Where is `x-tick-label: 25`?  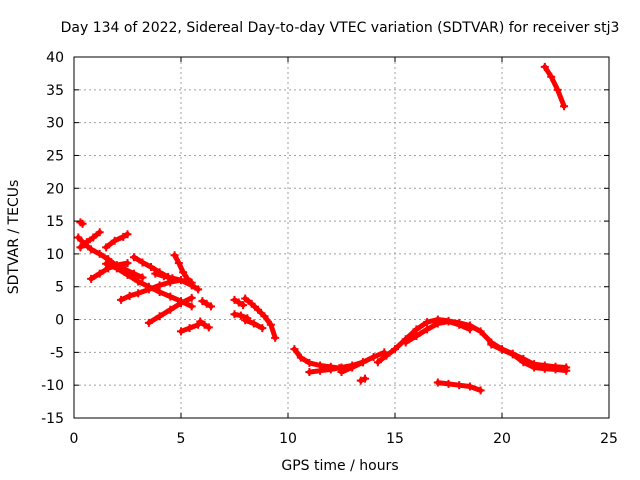 x-tick-label: 25 is located at coordinates (609, 439).